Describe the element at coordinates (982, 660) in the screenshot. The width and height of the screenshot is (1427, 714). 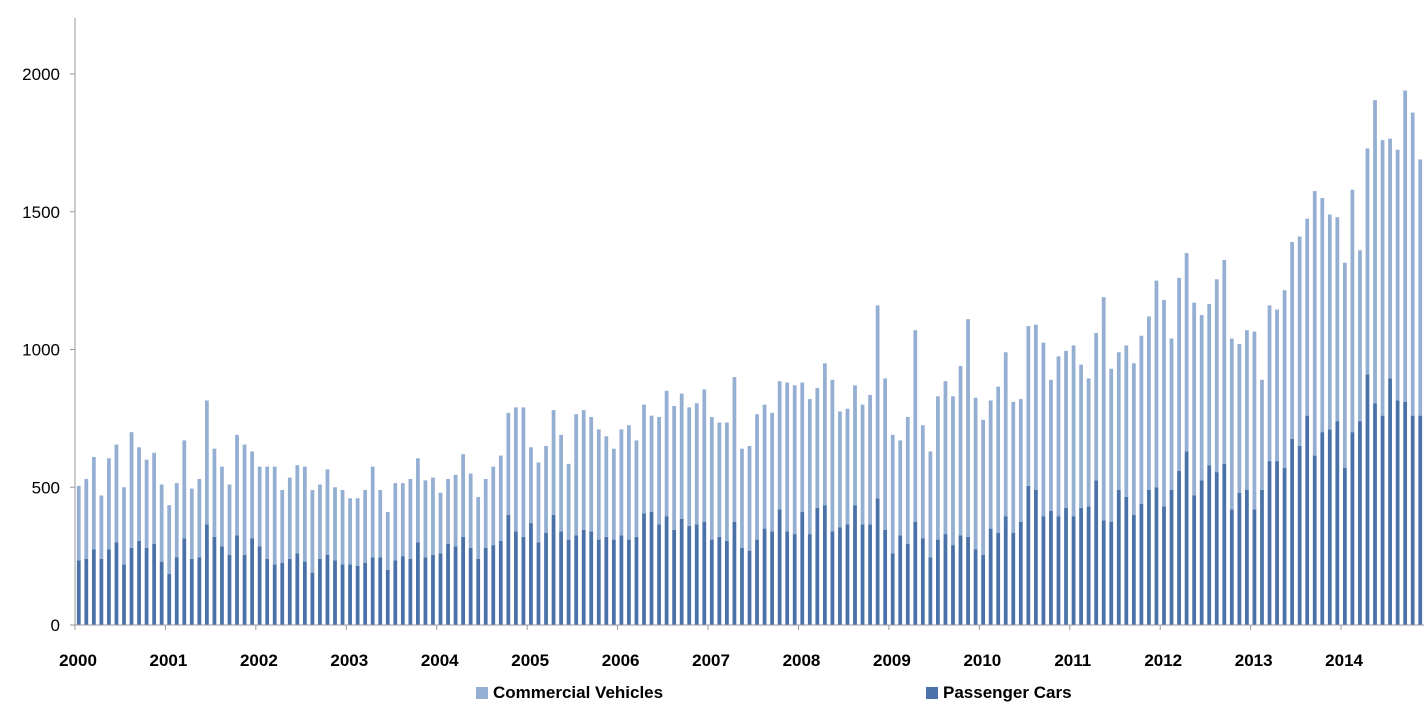
I see `x-tick-label: 2010` at that location.